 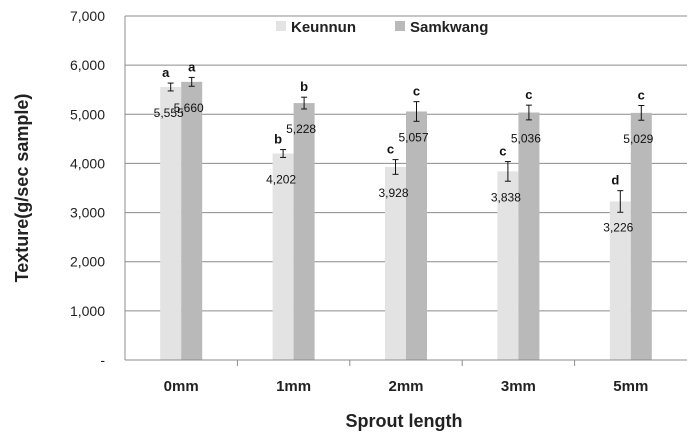 What do you see at coordinates (323, 27) in the screenshot?
I see `legend-label: Keunnun` at bounding box center [323, 27].